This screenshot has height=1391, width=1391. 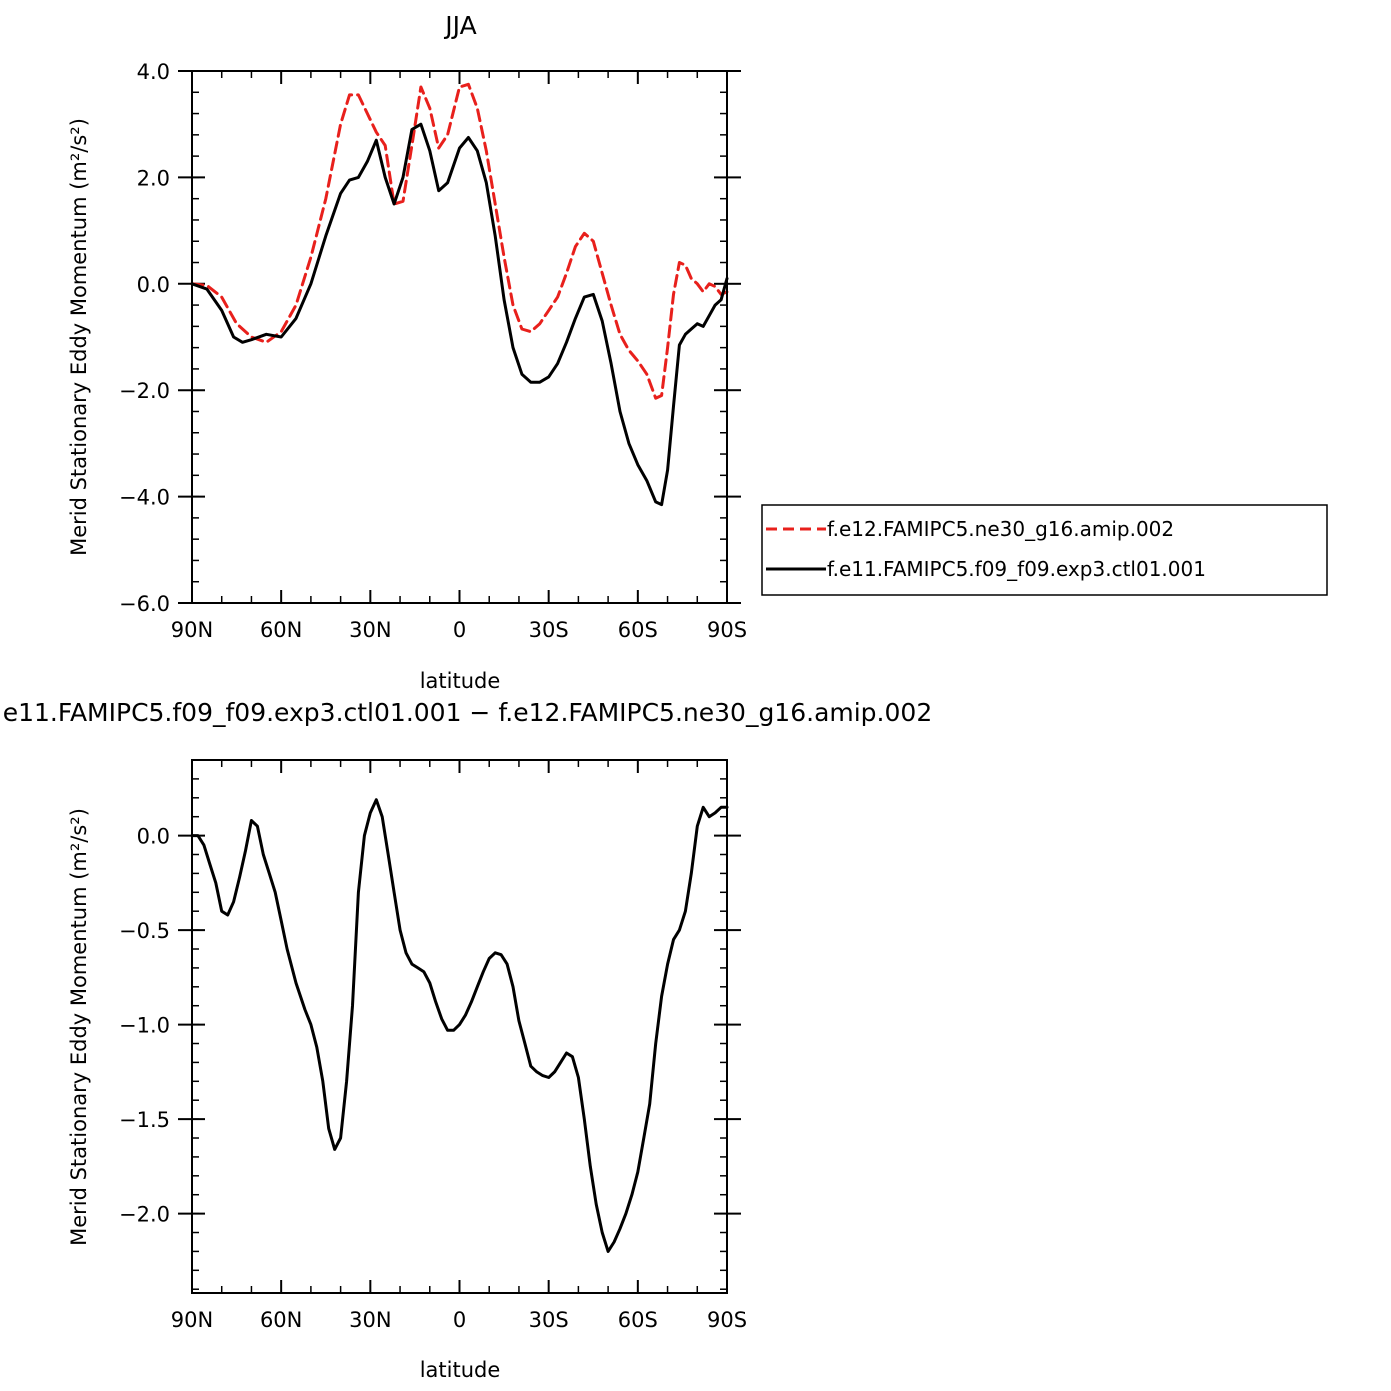 What do you see at coordinates (1016, 569) in the screenshot?
I see `legend-entry-2: f.e11.FAMIPC5.f09_f09.exp3.ctl01.001` at bounding box center [1016, 569].